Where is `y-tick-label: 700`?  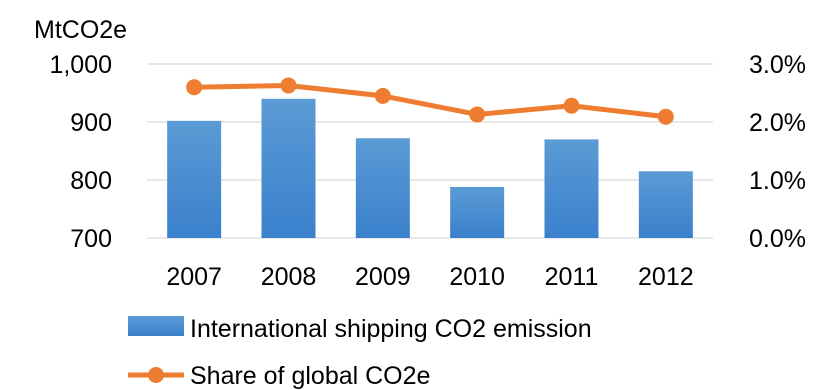 y-tick-label: 700 is located at coordinates (91, 239).